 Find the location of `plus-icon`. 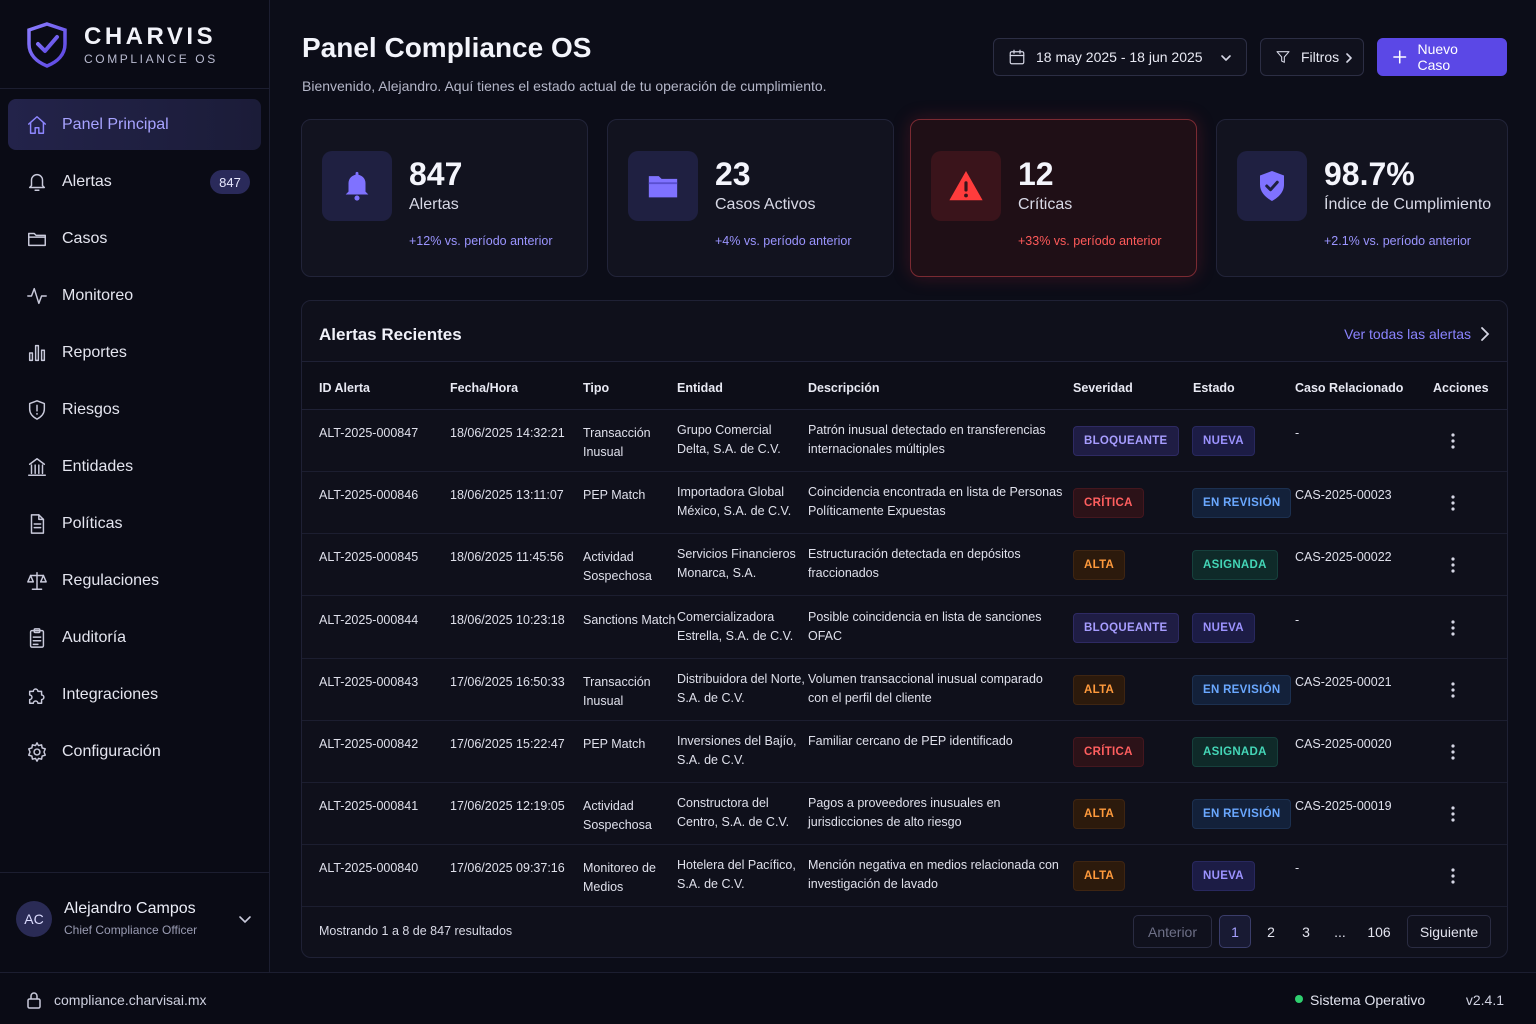

plus-icon is located at coordinates (1400, 57).